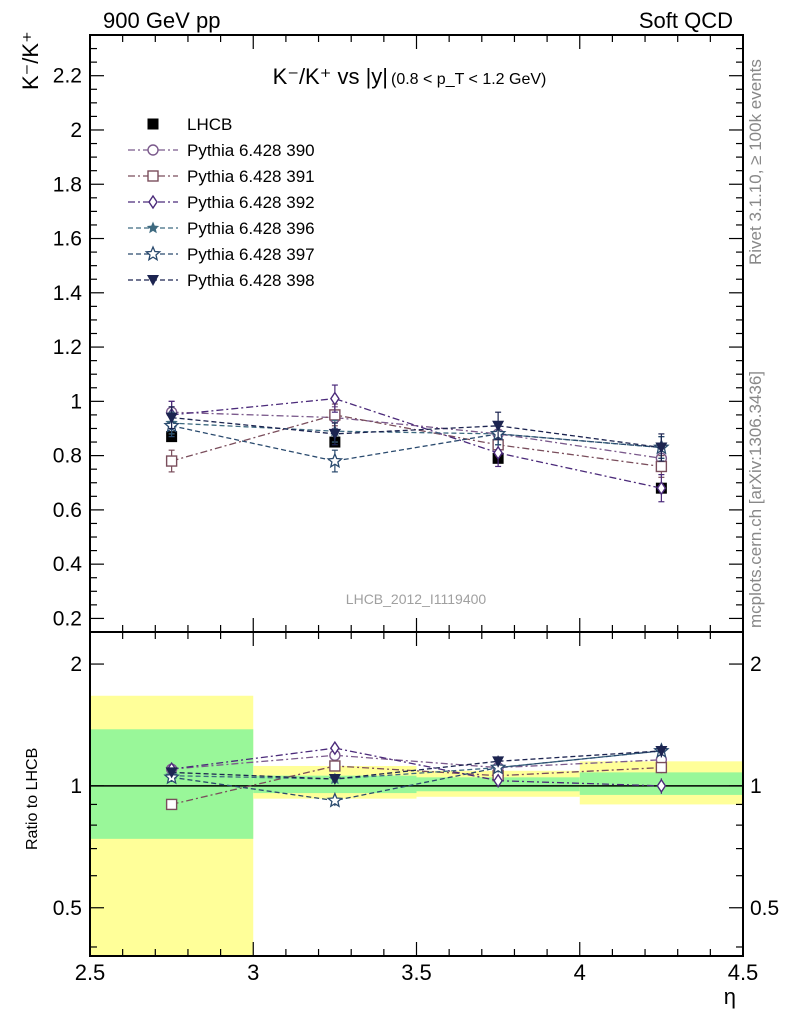 This screenshot has height=1024, width=786. Describe the element at coordinates (67, 347) in the screenshot. I see `y-tick-label: 1.2` at that location.